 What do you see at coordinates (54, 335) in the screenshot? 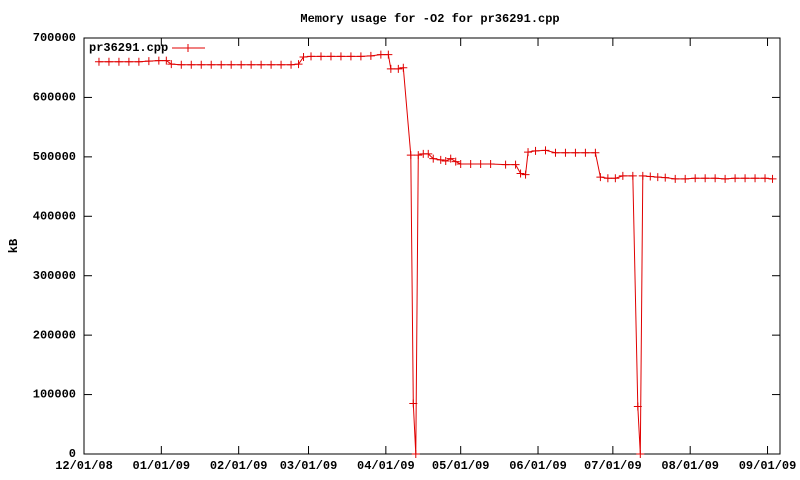
I see `y-tick-label: 200000` at bounding box center [54, 335].